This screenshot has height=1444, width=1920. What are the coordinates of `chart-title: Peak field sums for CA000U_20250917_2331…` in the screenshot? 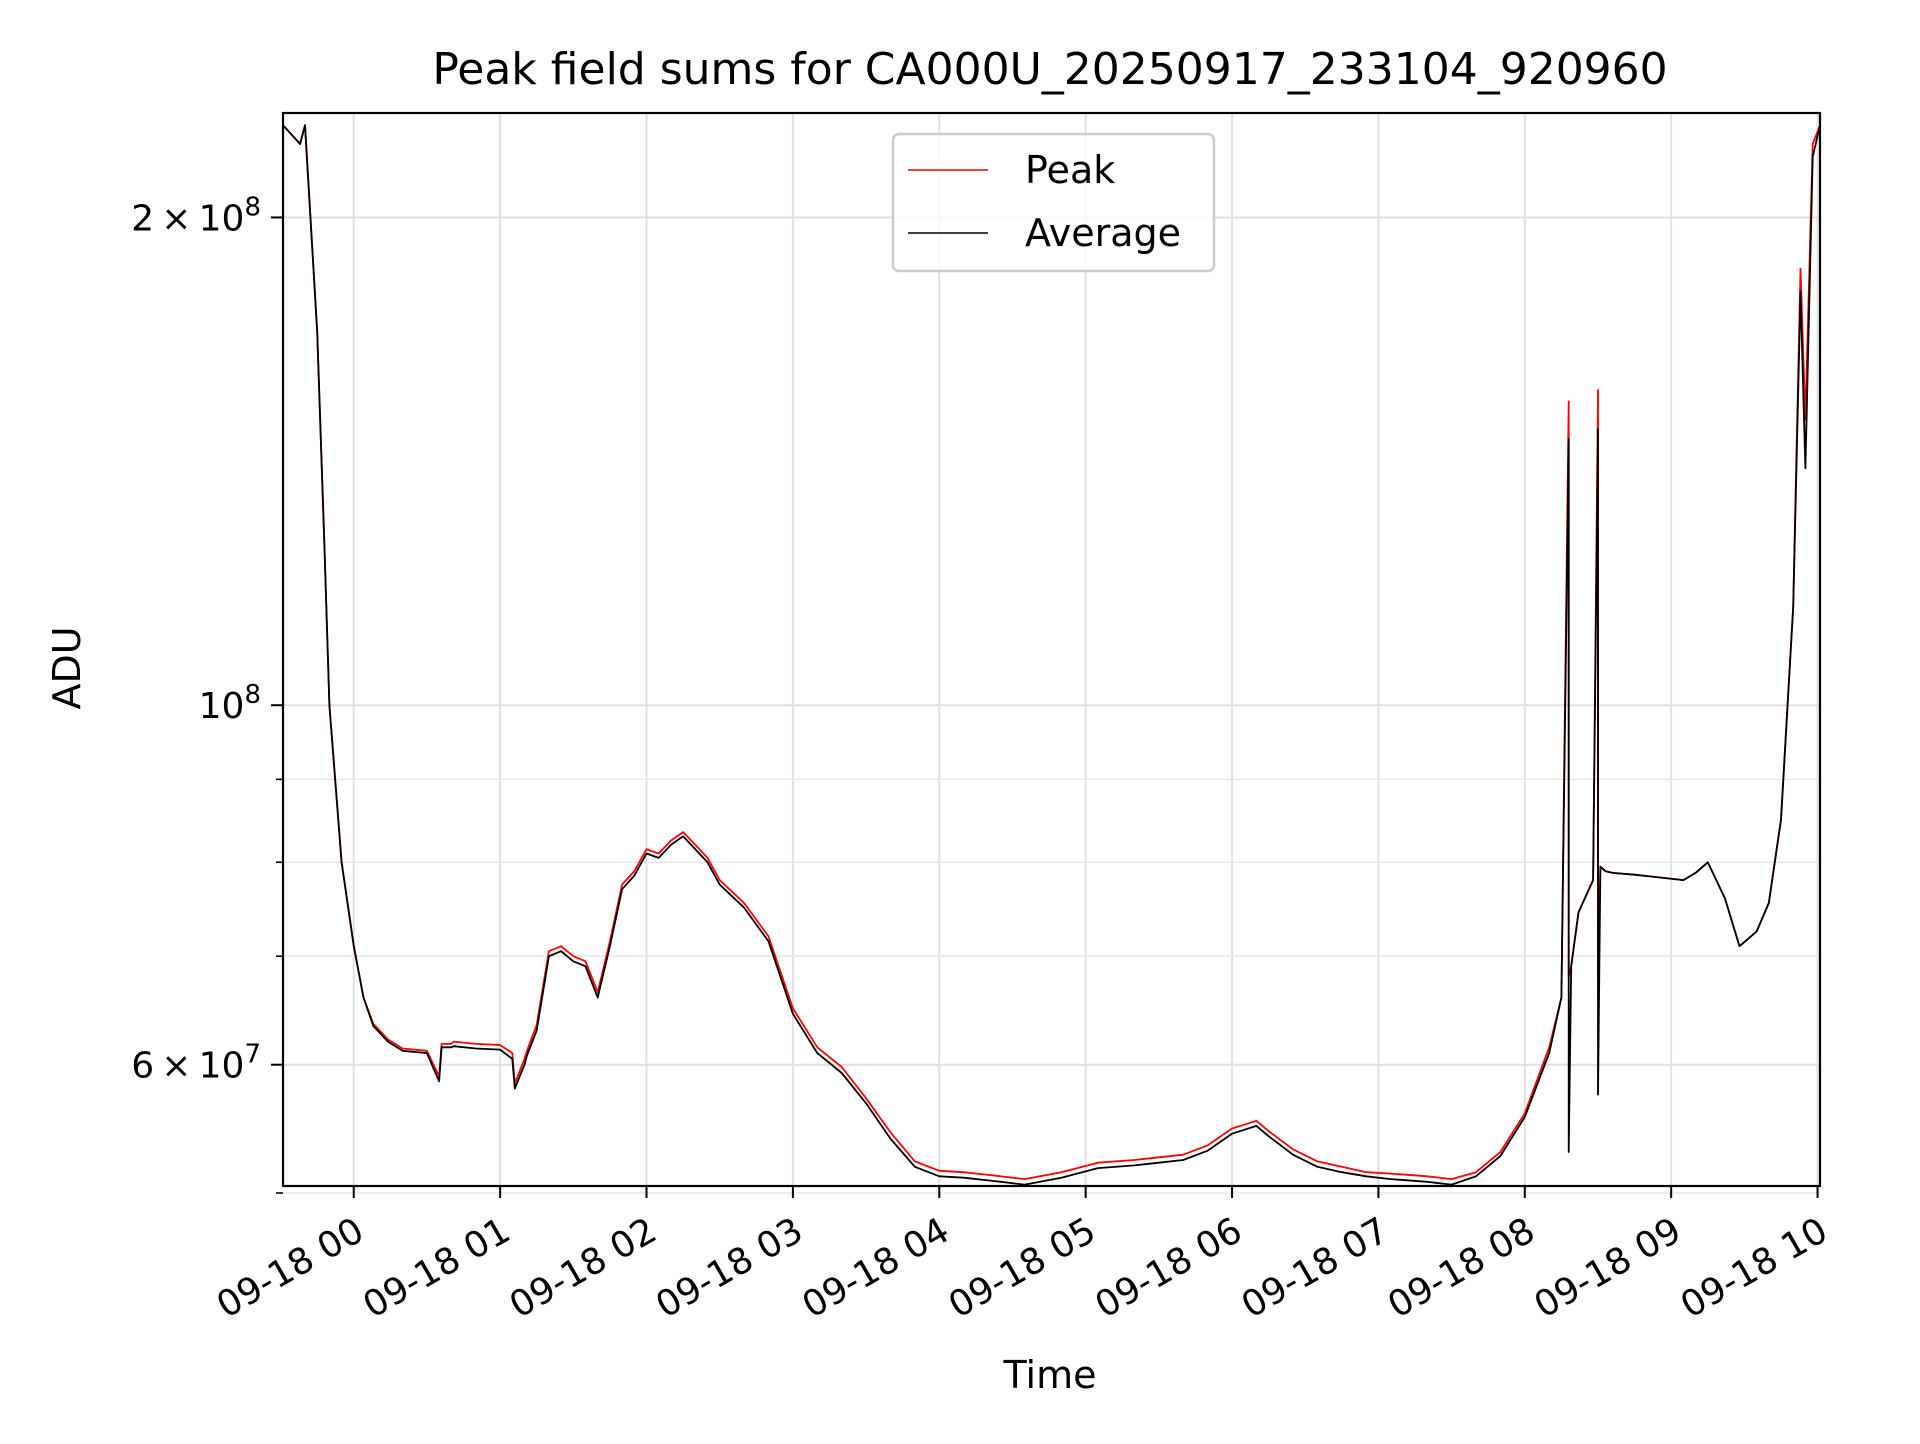 It's located at (1049, 69).